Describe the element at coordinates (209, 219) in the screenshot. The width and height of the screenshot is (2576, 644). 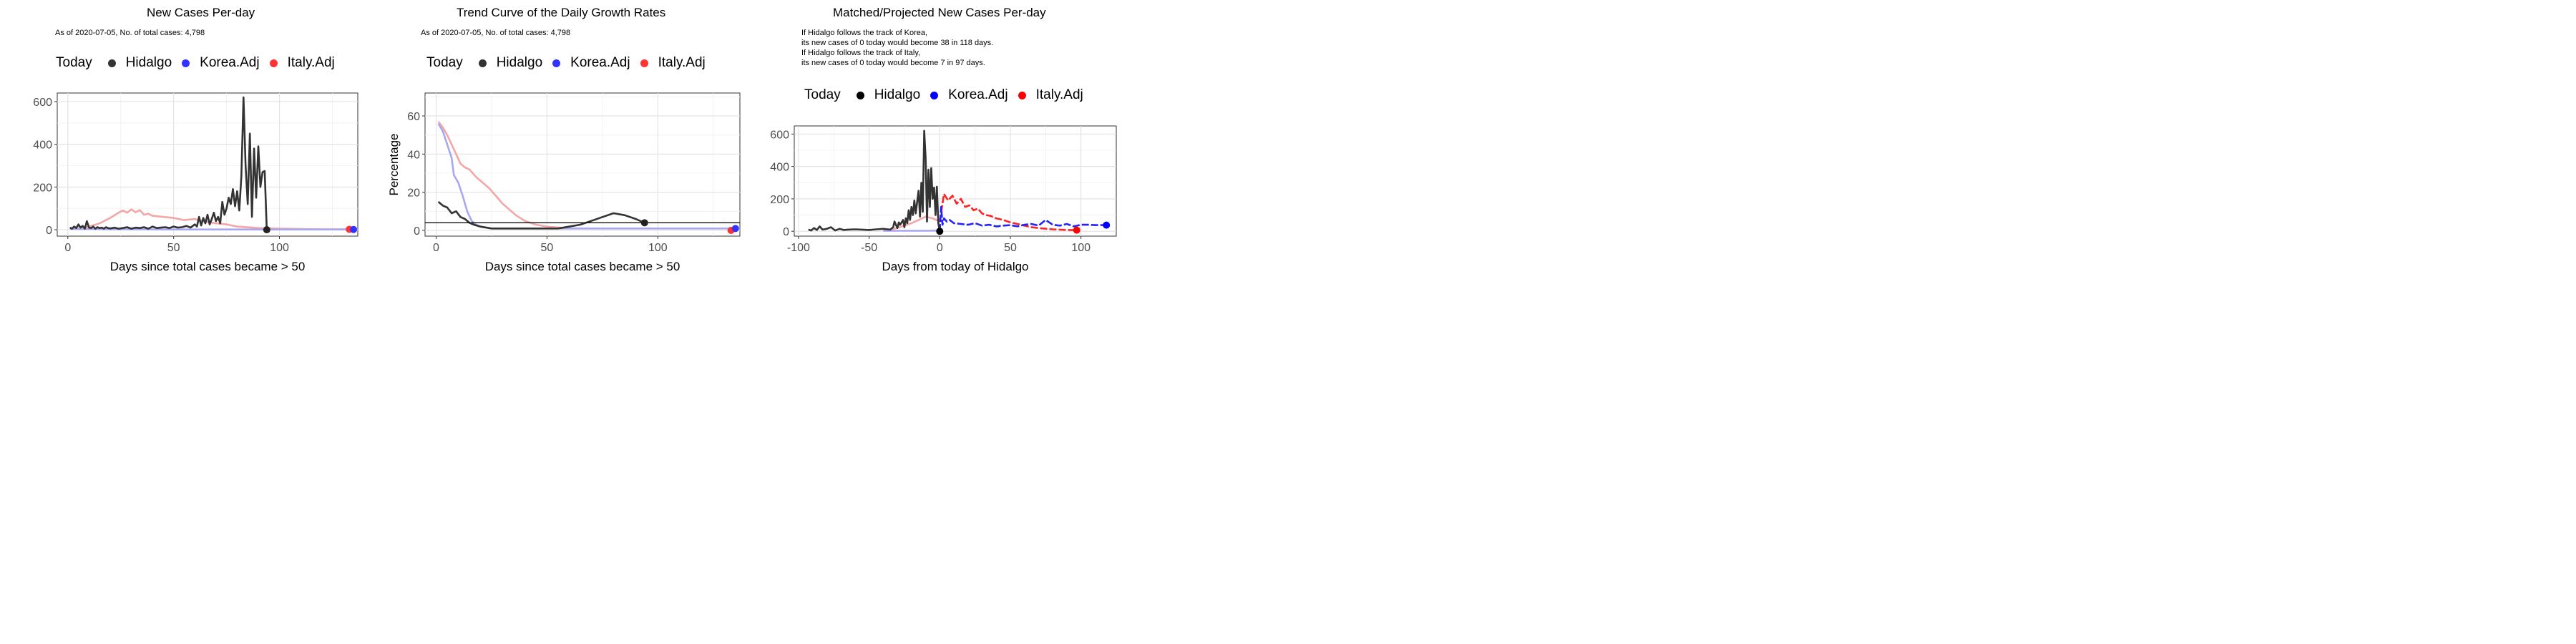
I see `series-line-italy-adj` at that location.